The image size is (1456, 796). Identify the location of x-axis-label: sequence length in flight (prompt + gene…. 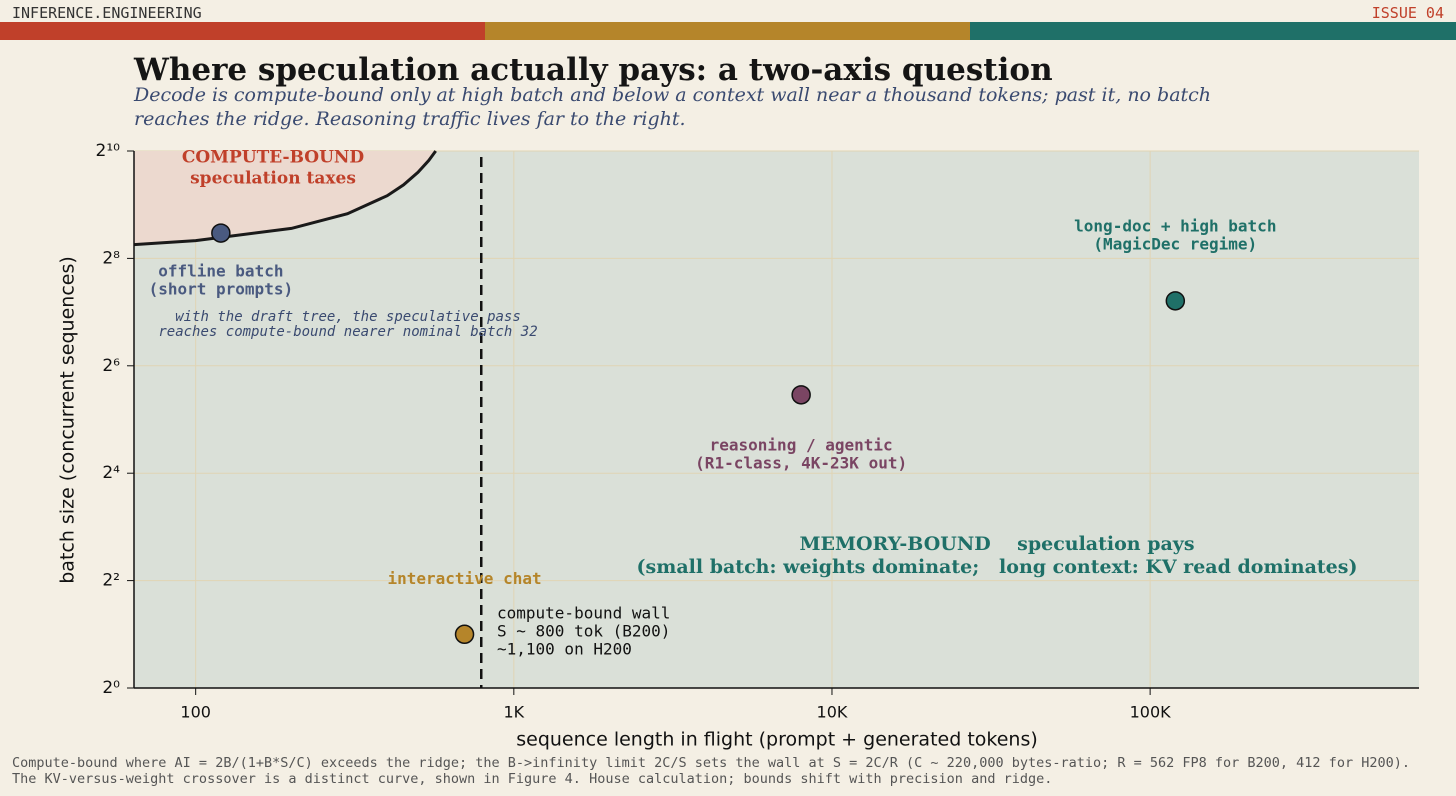
(777, 740).